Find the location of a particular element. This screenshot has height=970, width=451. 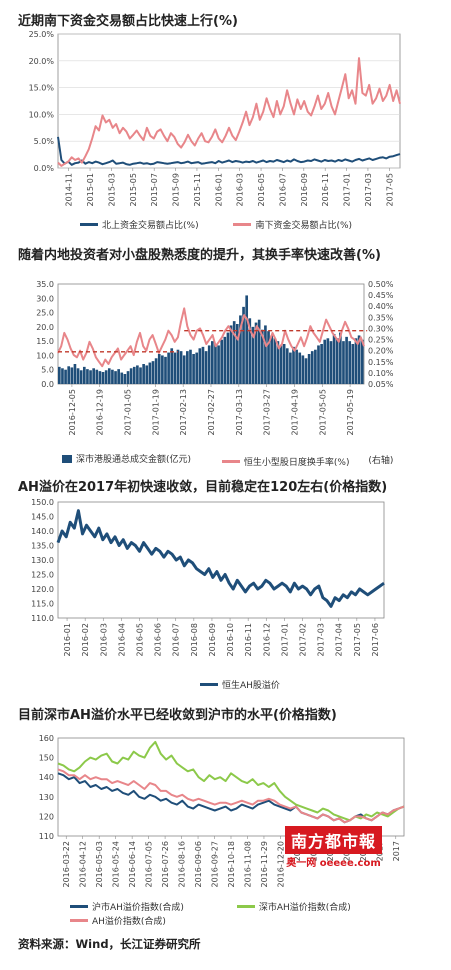

legend-label: 恒生小型股日度换手率(%) is located at coordinates (296, 462).